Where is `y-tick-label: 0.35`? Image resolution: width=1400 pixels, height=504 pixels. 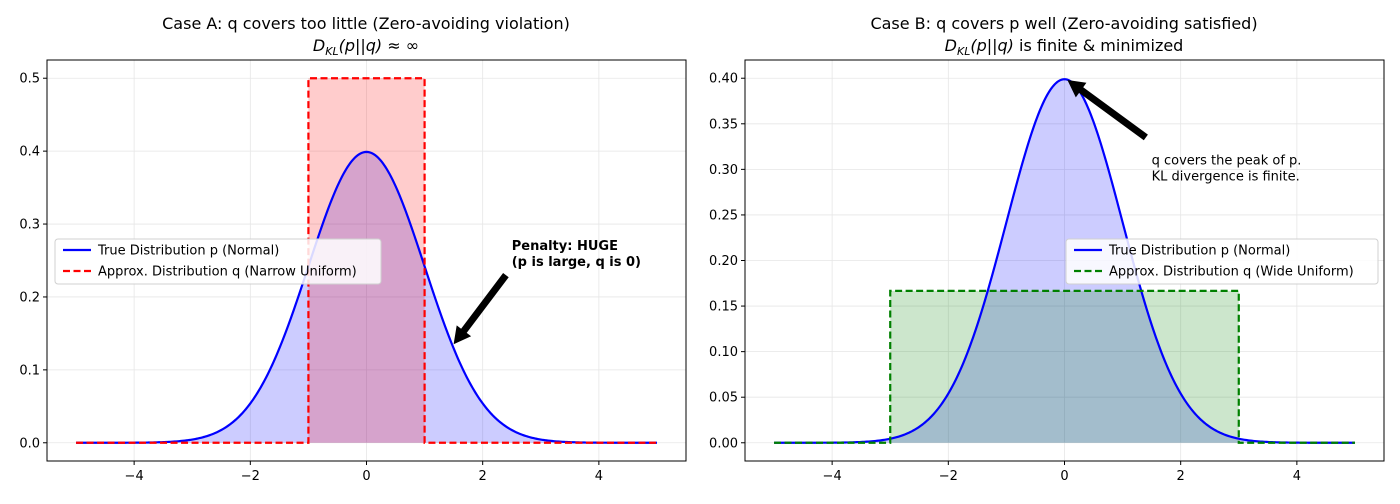 y-tick-label: 0.35 is located at coordinates (723, 124).